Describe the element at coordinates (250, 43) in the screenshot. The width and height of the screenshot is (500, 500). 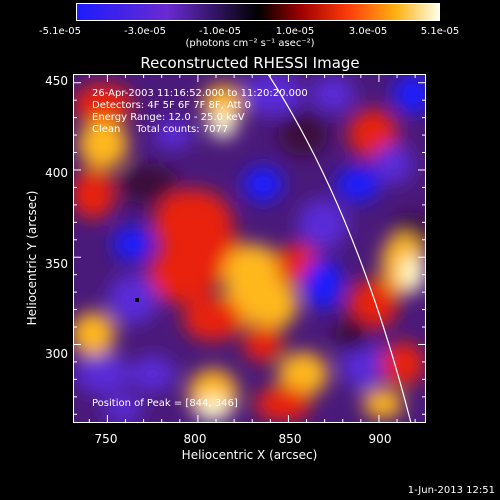
I see `colorbar-unit: (photons cm⁻² s⁻¹ asec⁻²)` at that location.